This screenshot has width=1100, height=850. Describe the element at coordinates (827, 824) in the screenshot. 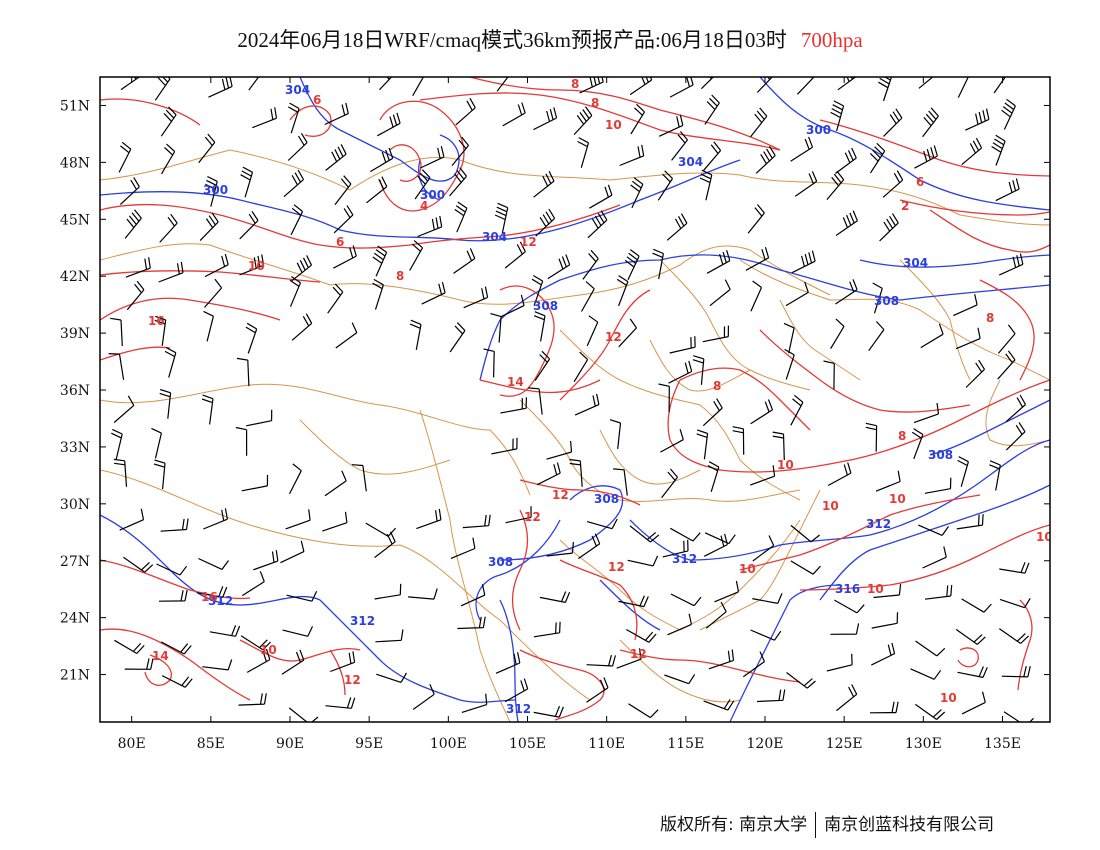

I see `footer-credits: 版权所有: 南京大学 南京创蓝科技有限公司` at that location.